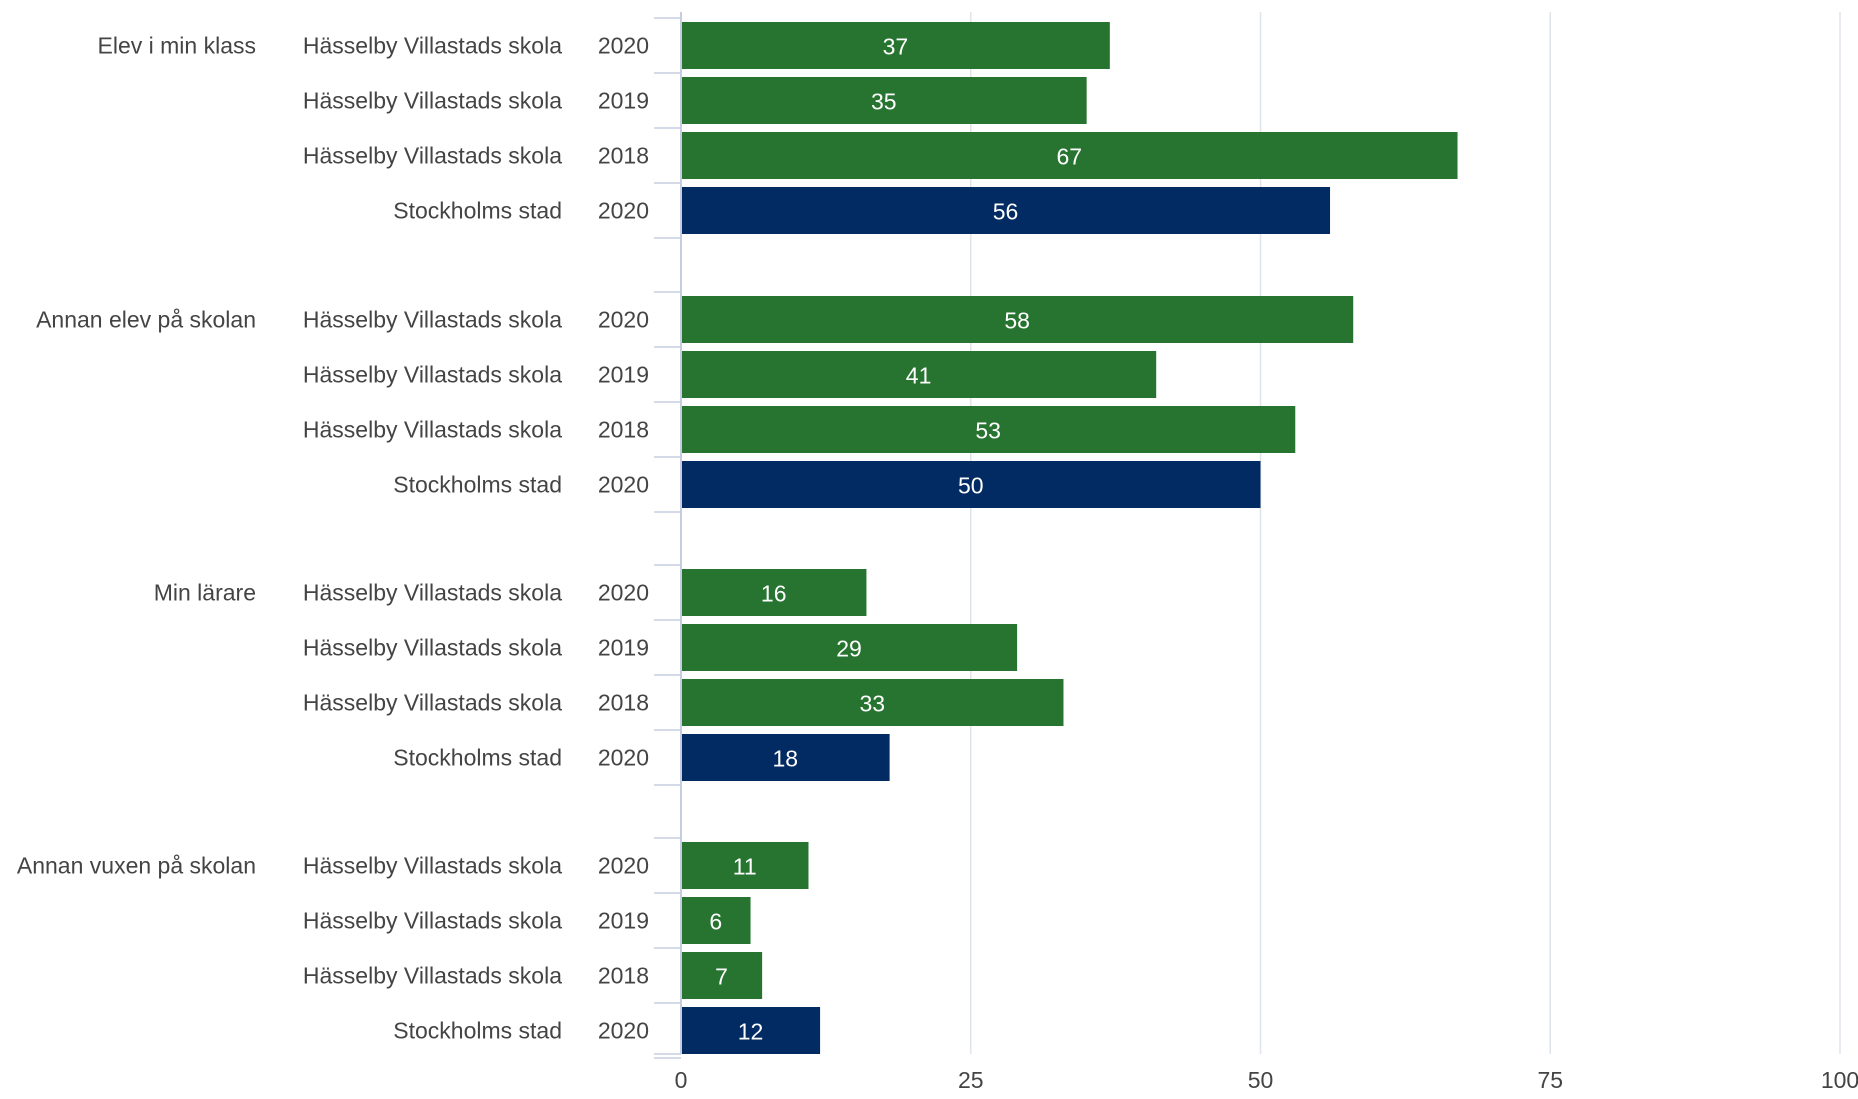 The width and height of the screenshot is (1858, 1099). I want to click on x-tick-label: 0, so click(681, 1080).